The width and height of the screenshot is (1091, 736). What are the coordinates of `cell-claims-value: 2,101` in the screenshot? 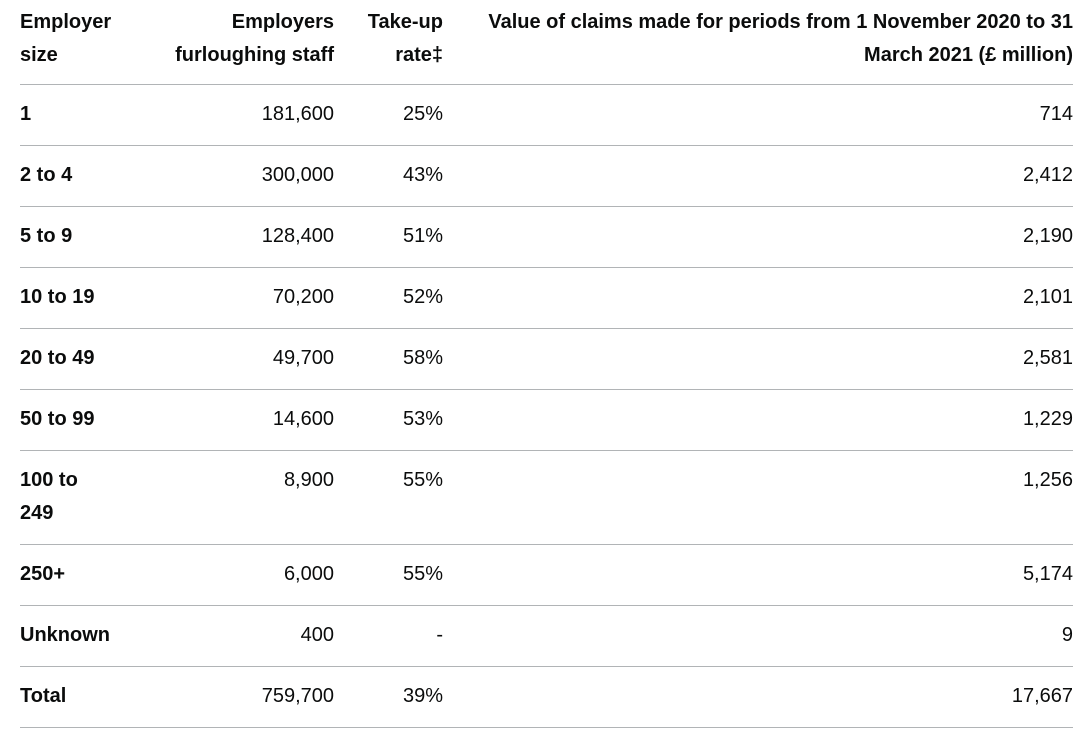 It's located at (768, 298).